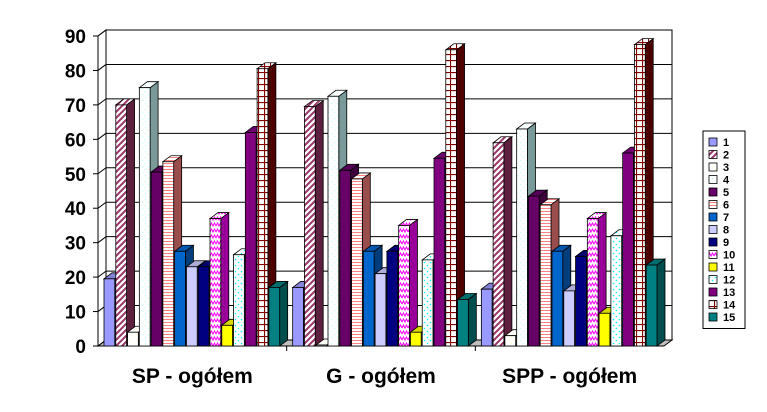  Describe the element at coordinates (726, 193) in the screenshot. I see `legend-label-5: 5` at that location.